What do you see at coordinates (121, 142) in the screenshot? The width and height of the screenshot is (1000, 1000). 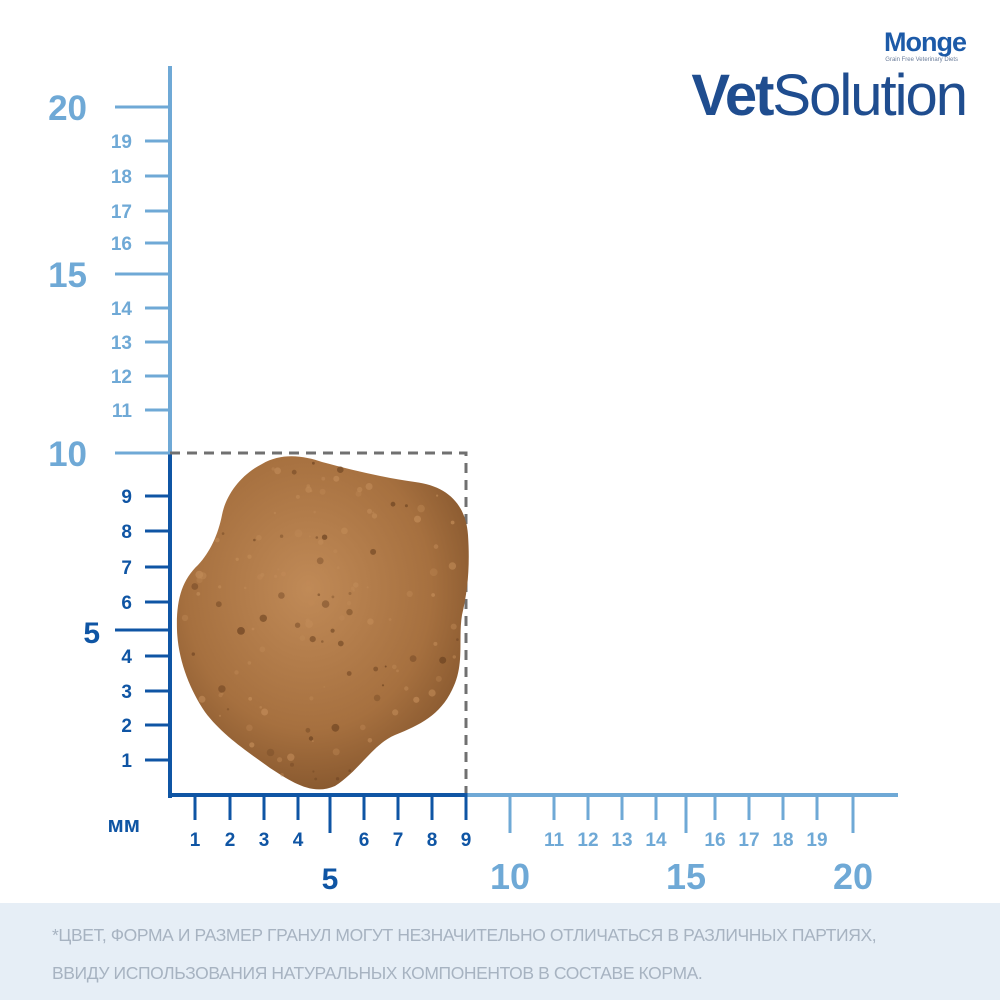 I see `y-label-minor-19: 19` at bounding box center [121, 142].